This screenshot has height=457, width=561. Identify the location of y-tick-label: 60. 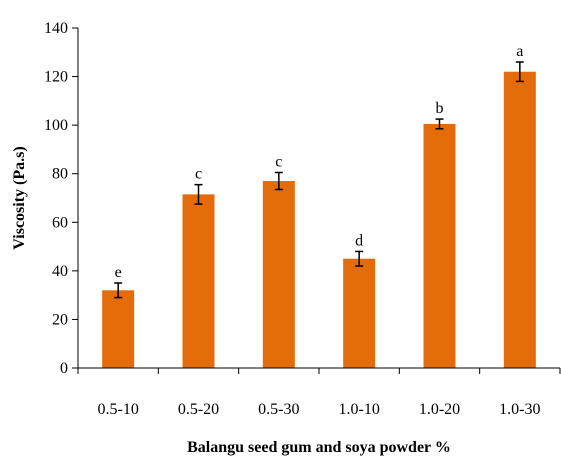
(60, 222).